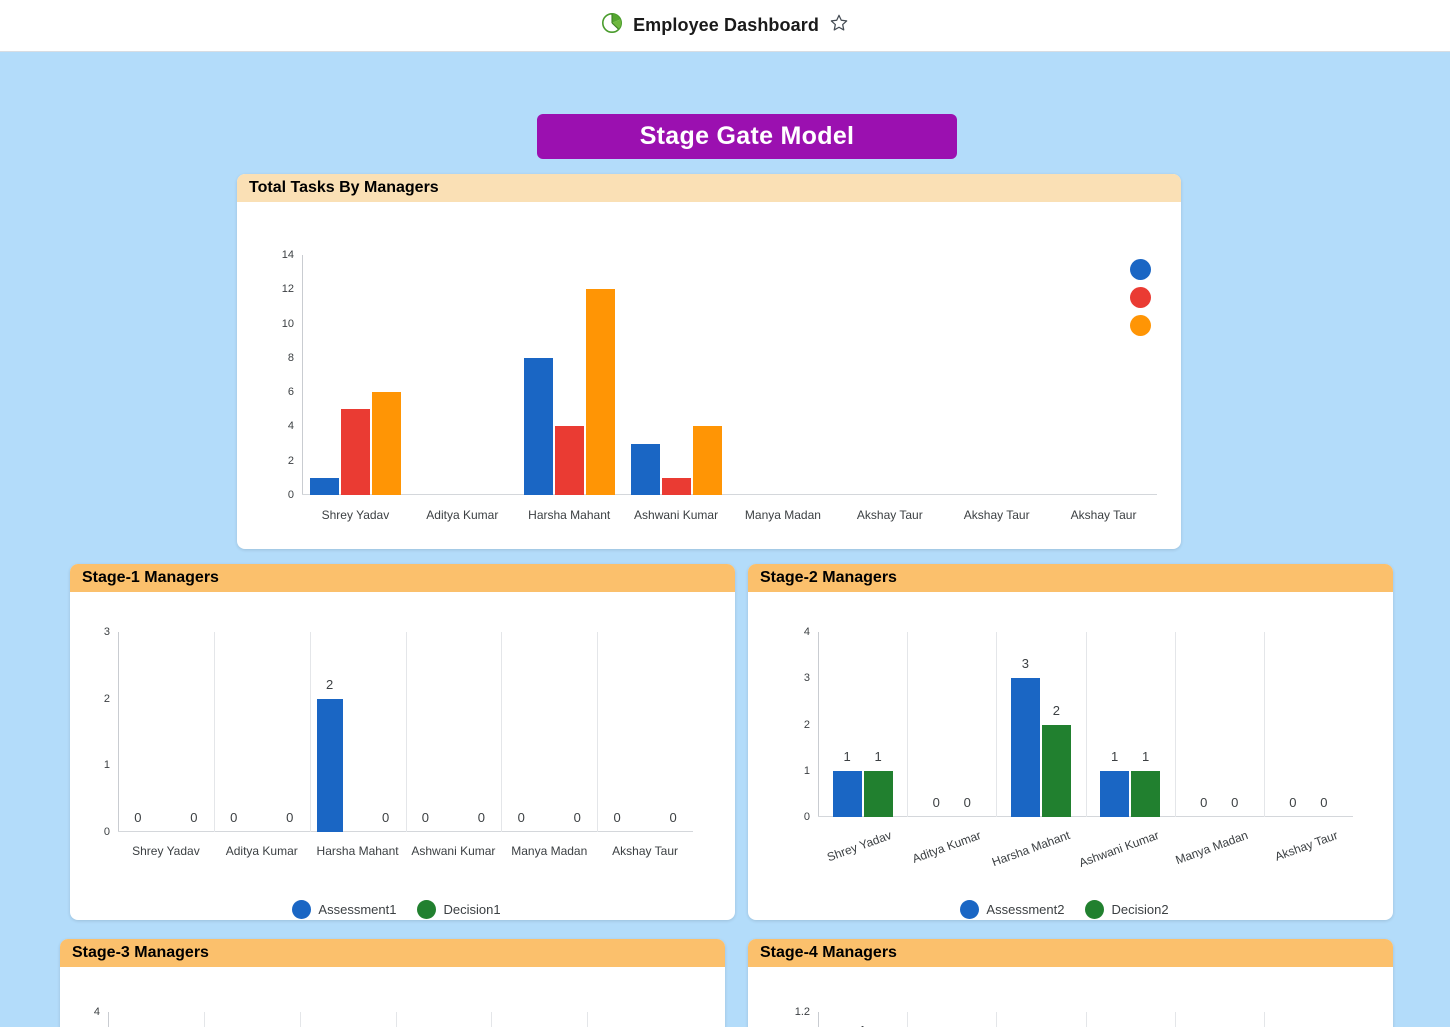  I want to click on card-title: Stage-1 Managers, so click(150, 577).